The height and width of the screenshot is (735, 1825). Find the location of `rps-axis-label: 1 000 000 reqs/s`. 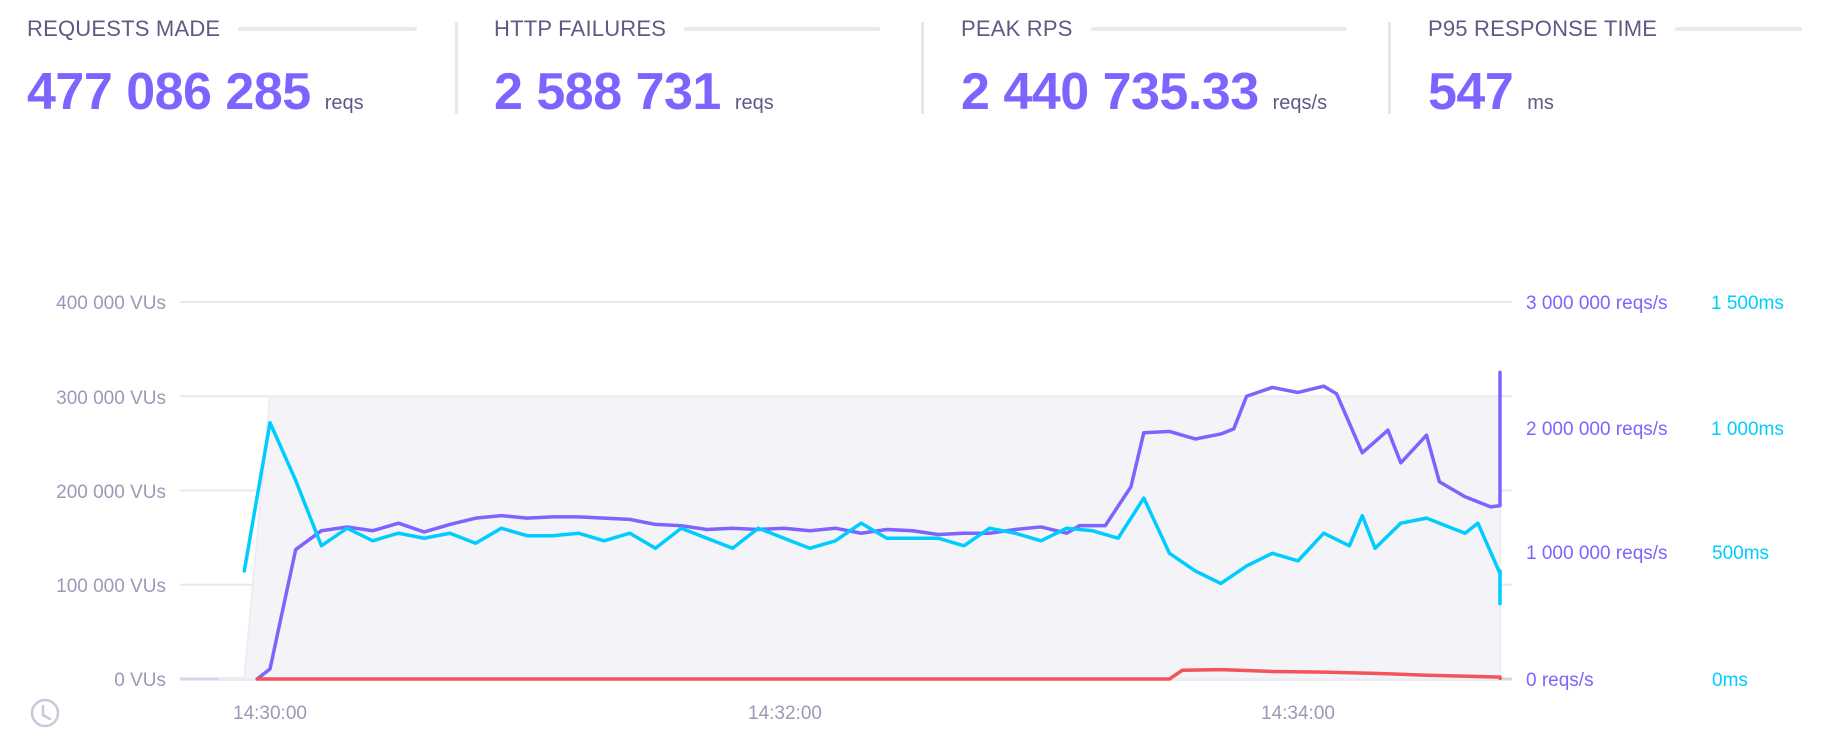

rps-axis-label: 1 000 000 reqs/s is located at coordinates (1597, 553).